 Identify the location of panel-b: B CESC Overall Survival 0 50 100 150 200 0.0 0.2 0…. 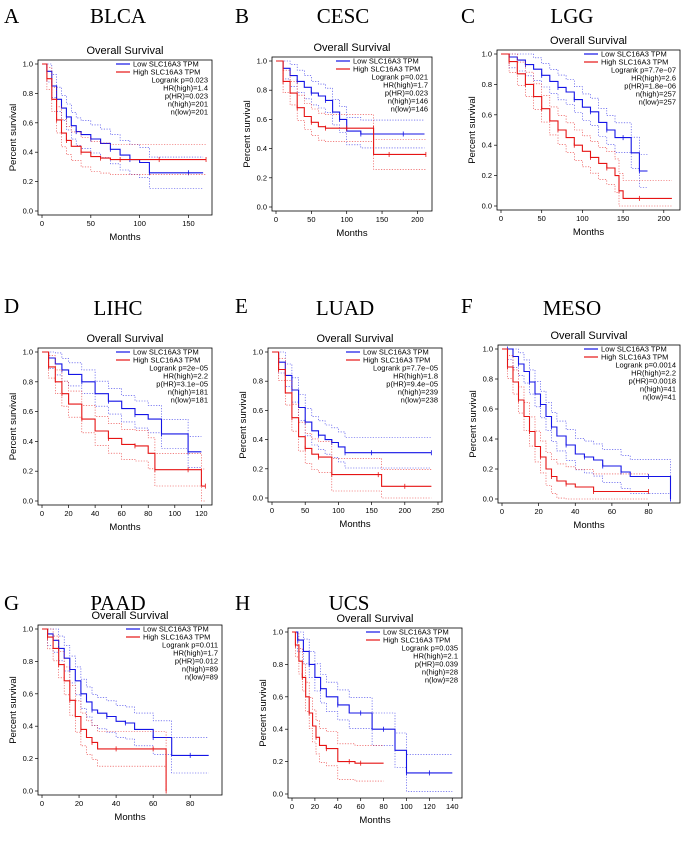
(334, 121).